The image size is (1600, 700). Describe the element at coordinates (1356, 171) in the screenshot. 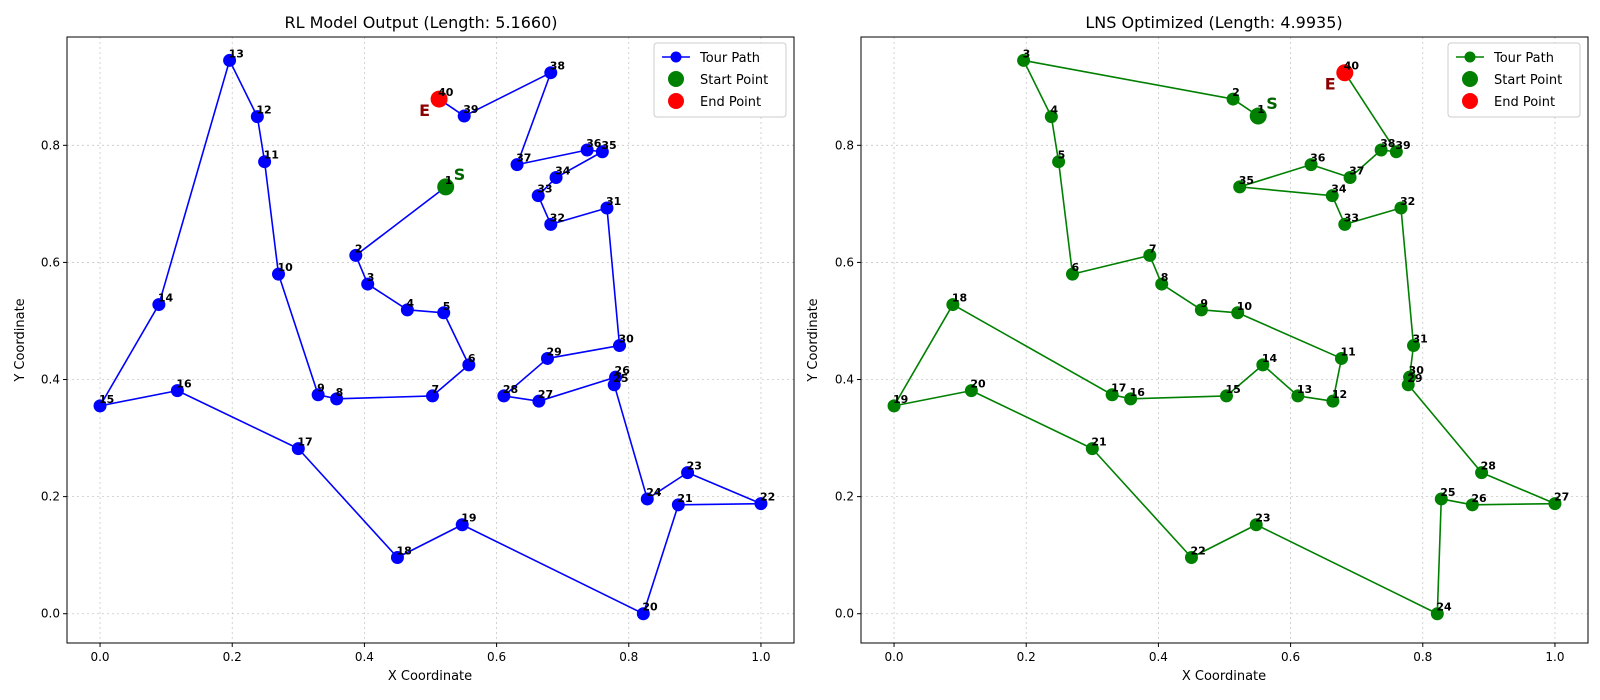

I see `node-label: 37` at that location.